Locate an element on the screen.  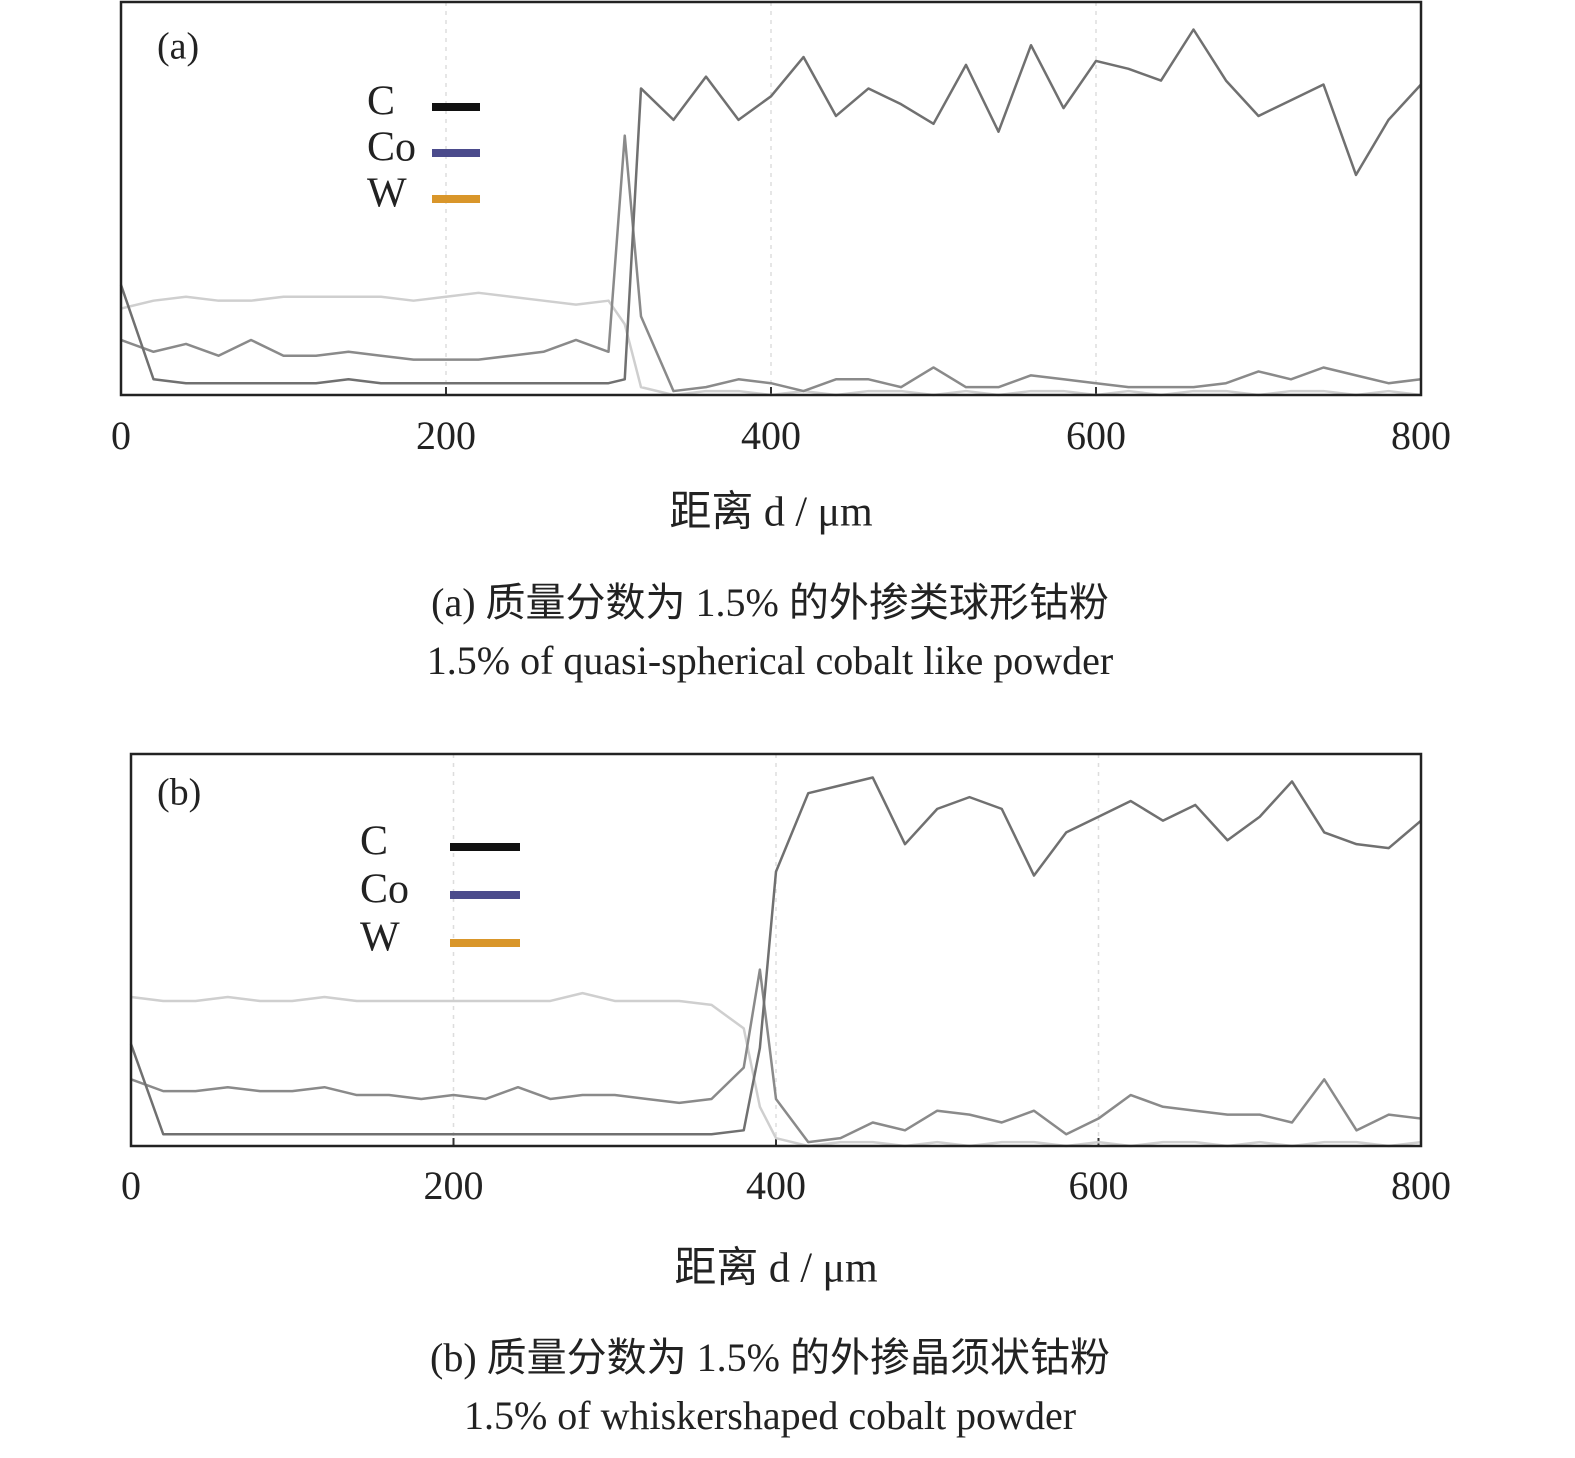
panel-label: (a) is located at coordinates (178, 47).